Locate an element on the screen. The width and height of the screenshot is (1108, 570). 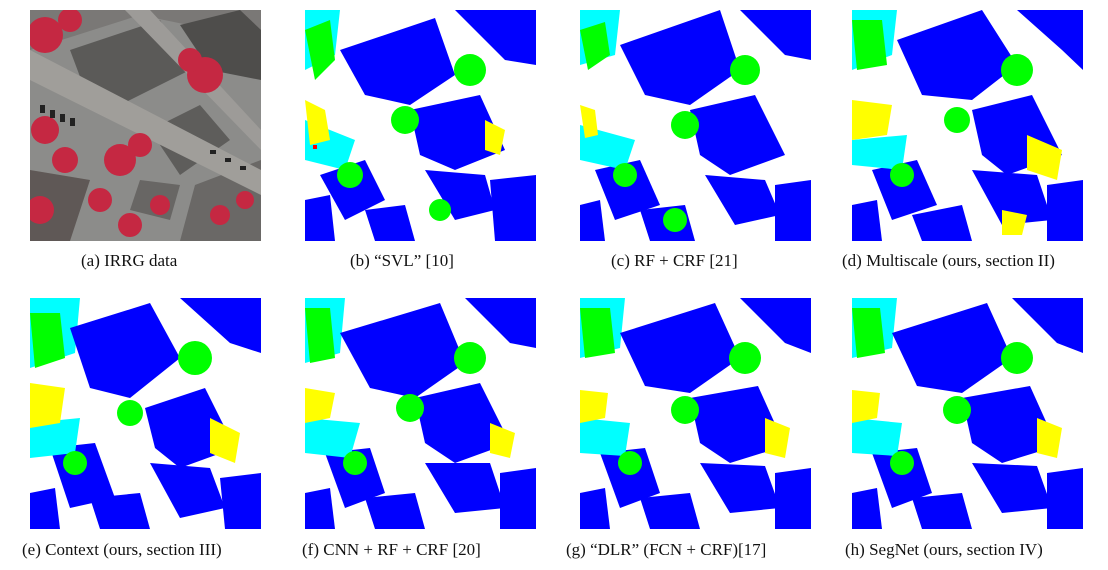
cnn-rf-crf-segmentation-map is located at coordinates (420, 413).